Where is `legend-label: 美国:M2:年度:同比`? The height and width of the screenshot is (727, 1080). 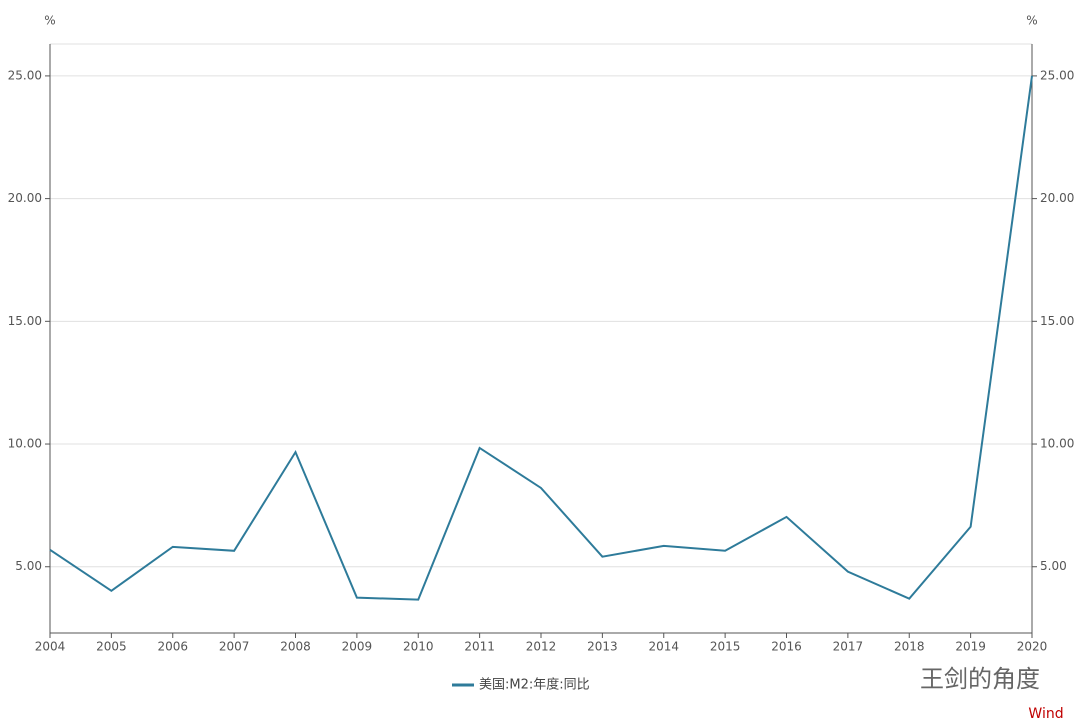 legend-label: 美国:M2:年度:同比 is located at coordinates (534, 685).